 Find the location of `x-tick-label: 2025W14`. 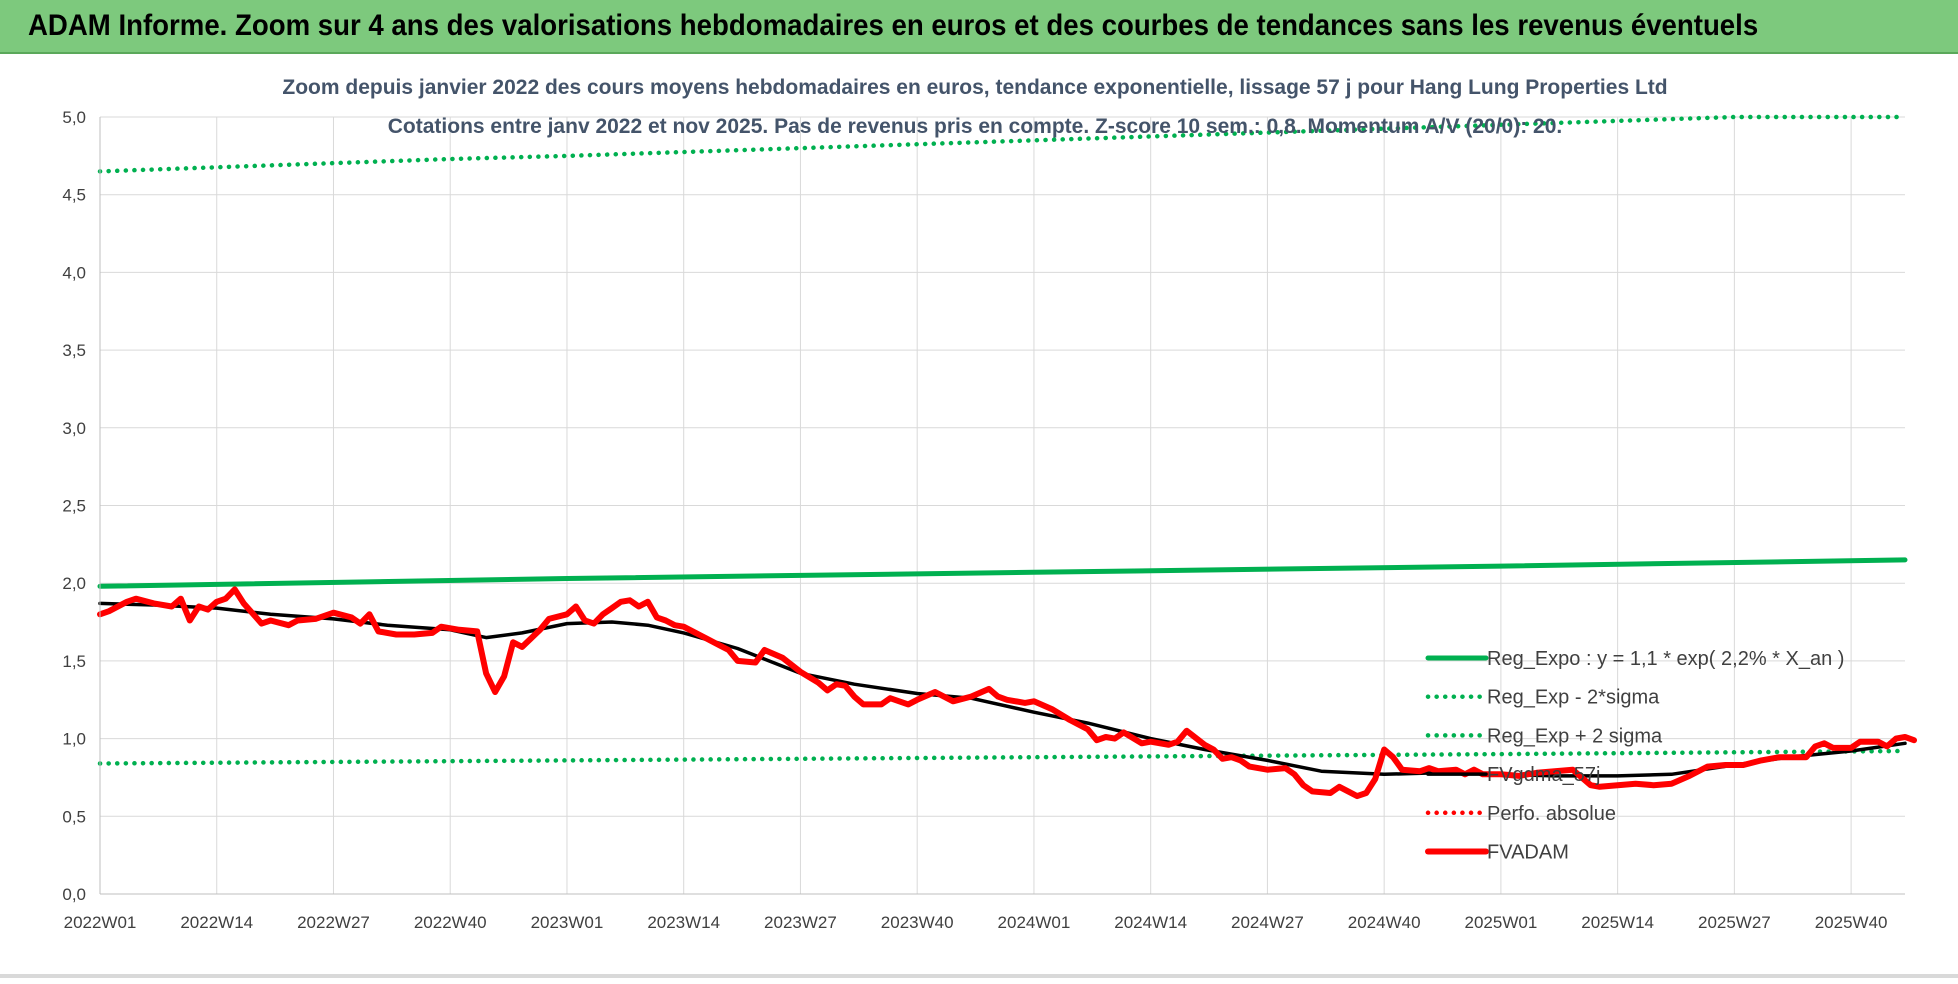

x-tick-label: 2025W14 is located at coordinates (1617, 922).